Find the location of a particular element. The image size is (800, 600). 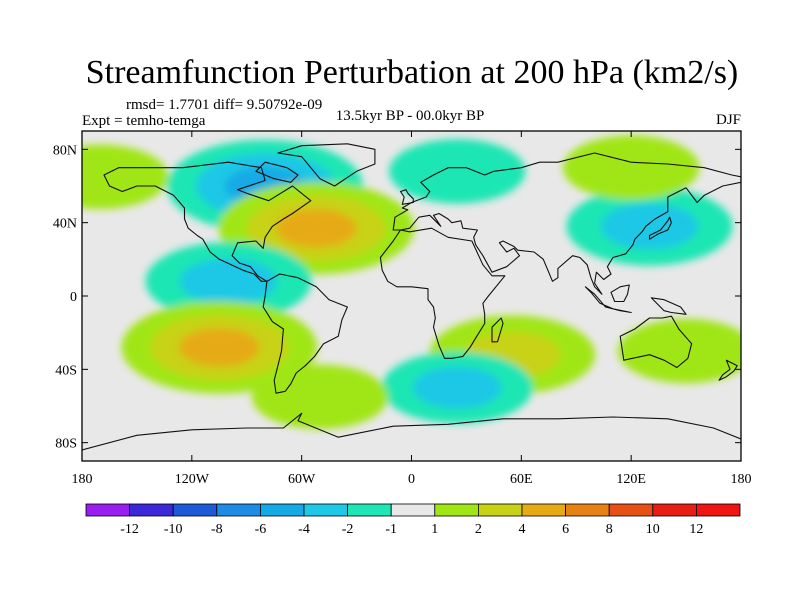

experiment-label: Expt = temho-temga is located at coordinates (144, 121).